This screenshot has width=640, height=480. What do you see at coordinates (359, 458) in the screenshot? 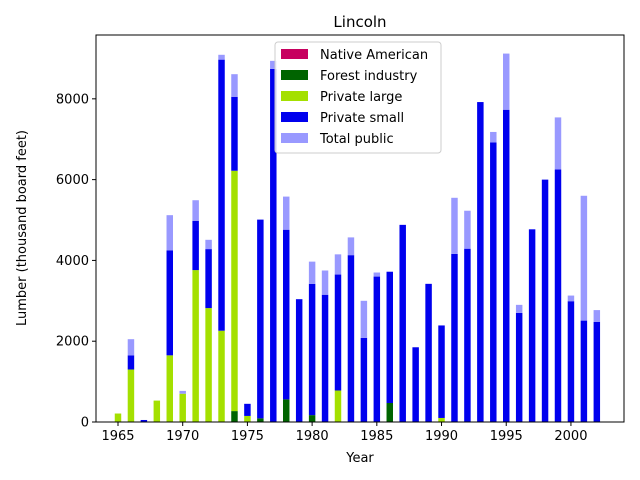
I see `x-axis-label: Year` at bounding box center [359, 458].